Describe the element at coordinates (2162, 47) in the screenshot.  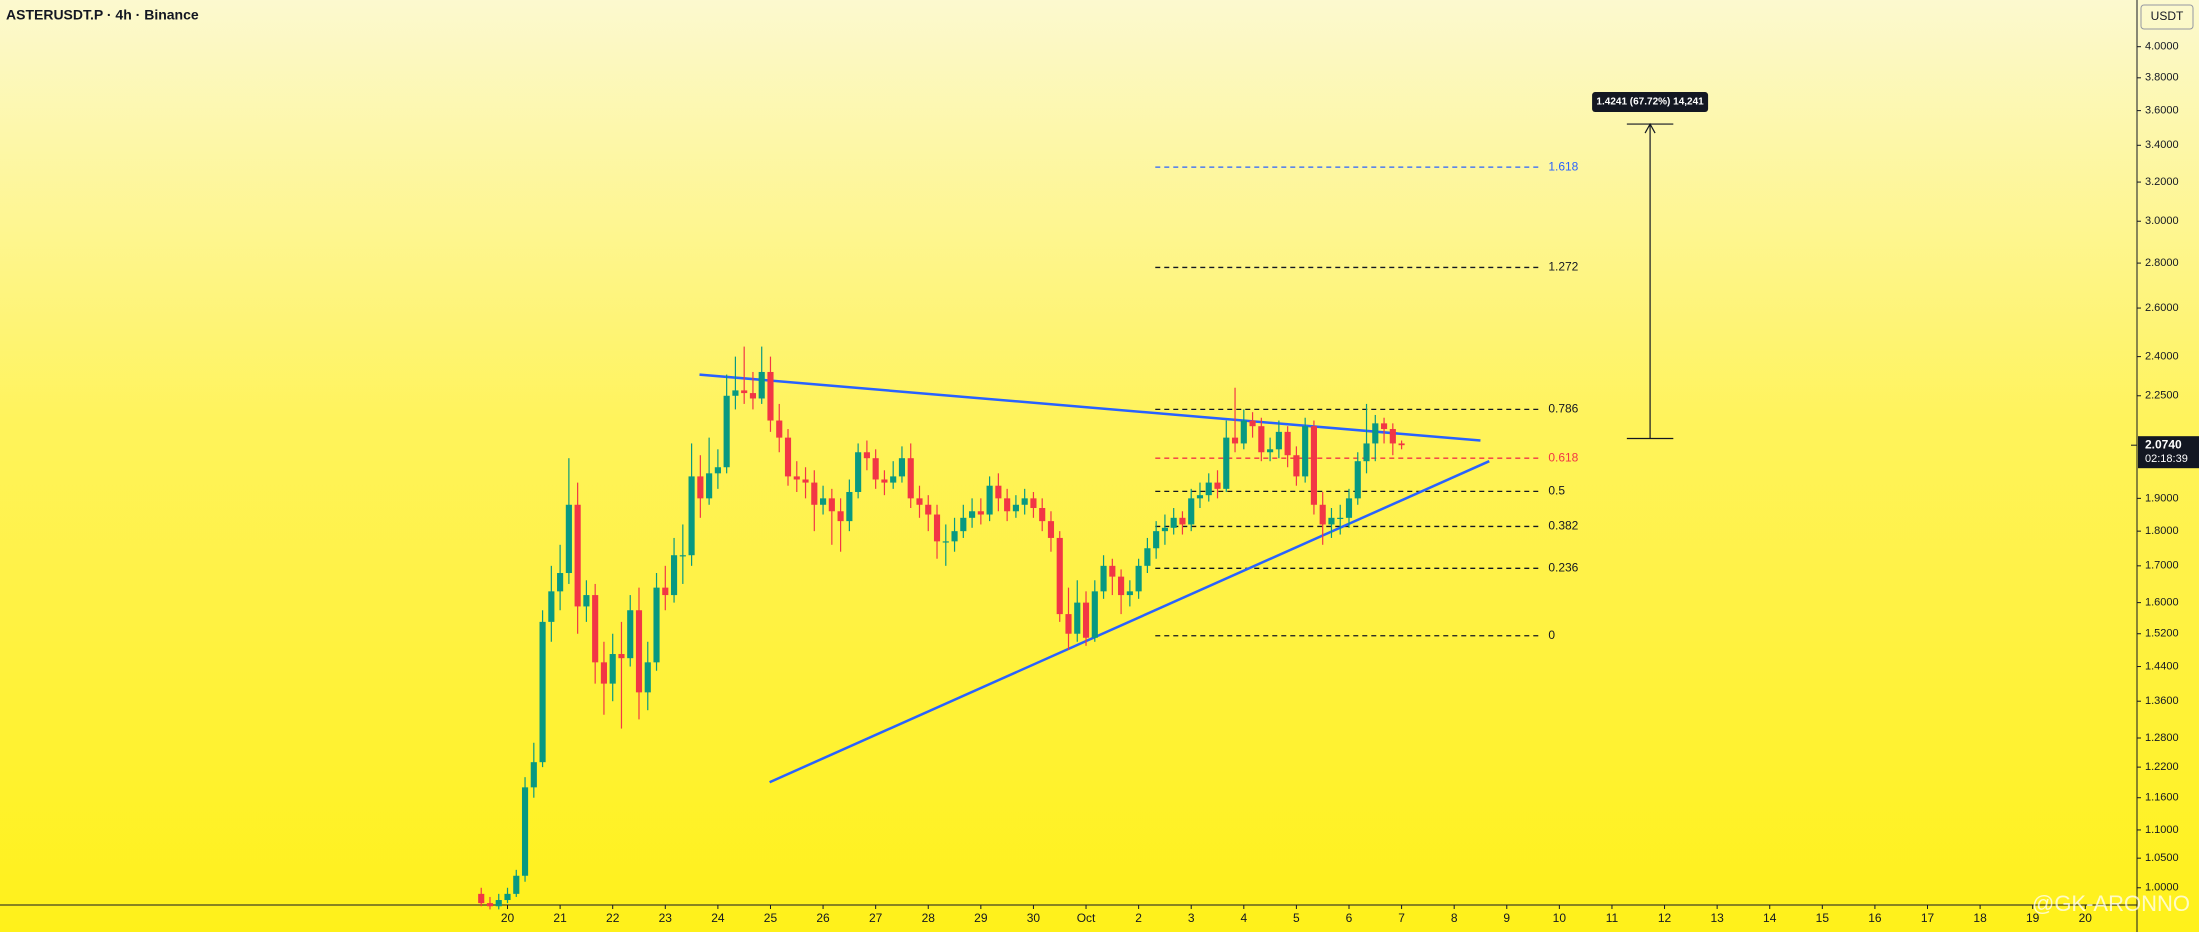
I see `y-tick-label: 4.0000` at that location.